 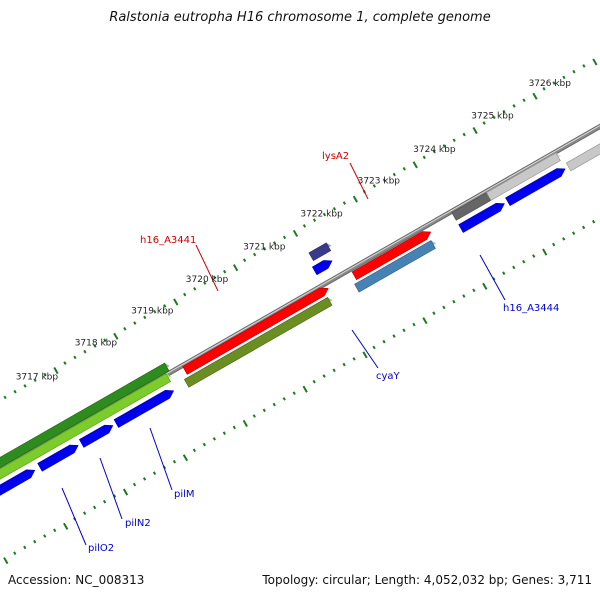 What do you see at coordinates (258, 342) in the screenshot?
I see `feature-h16-a3441-gene` at bounding box center [258, 342].